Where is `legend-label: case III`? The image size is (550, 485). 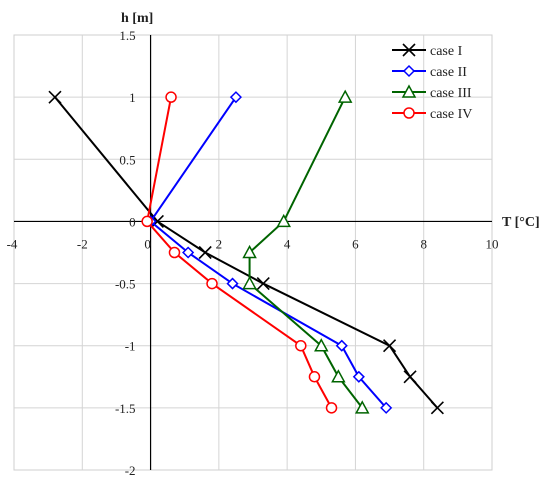
legend-label: case III is located at coordinates (451, 93).